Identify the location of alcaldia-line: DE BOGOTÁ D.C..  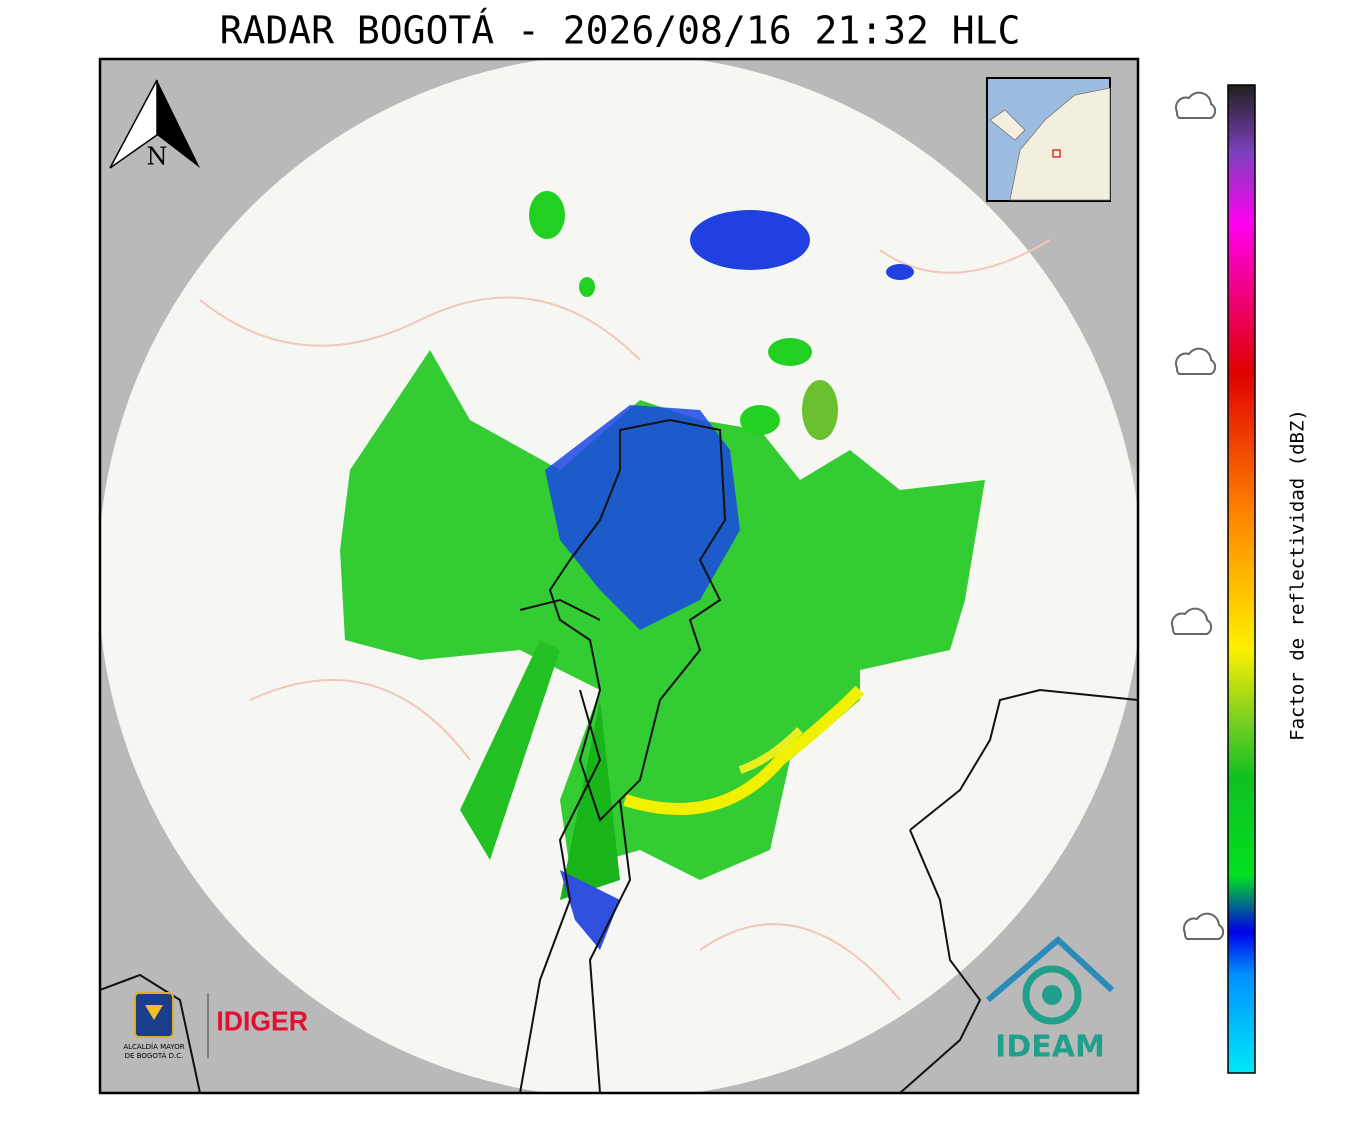
(154, 1055).